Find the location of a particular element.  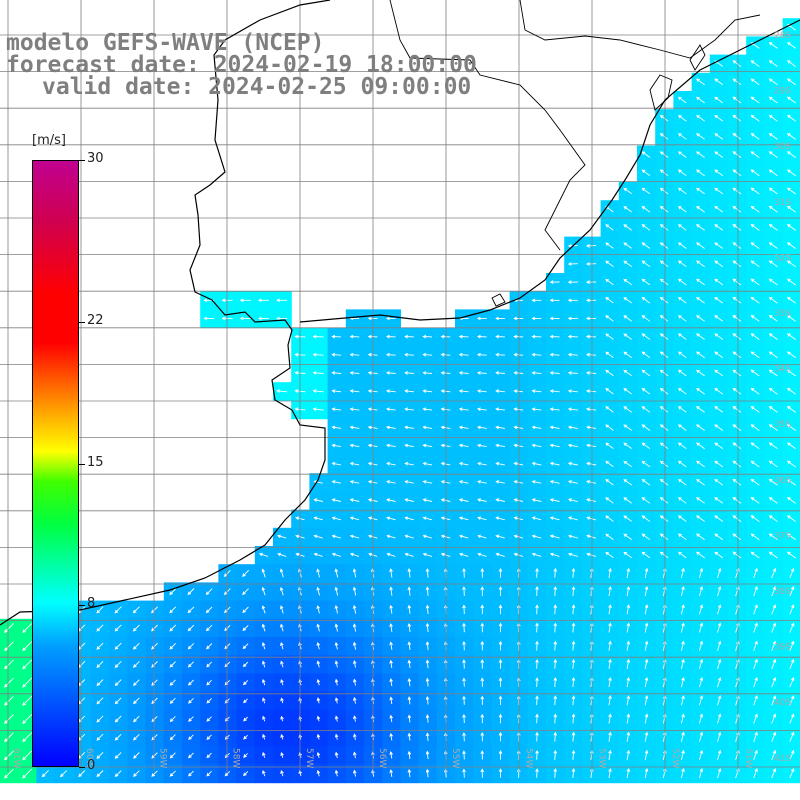

longitude-label: 51W is located at coordinates (748, 758).